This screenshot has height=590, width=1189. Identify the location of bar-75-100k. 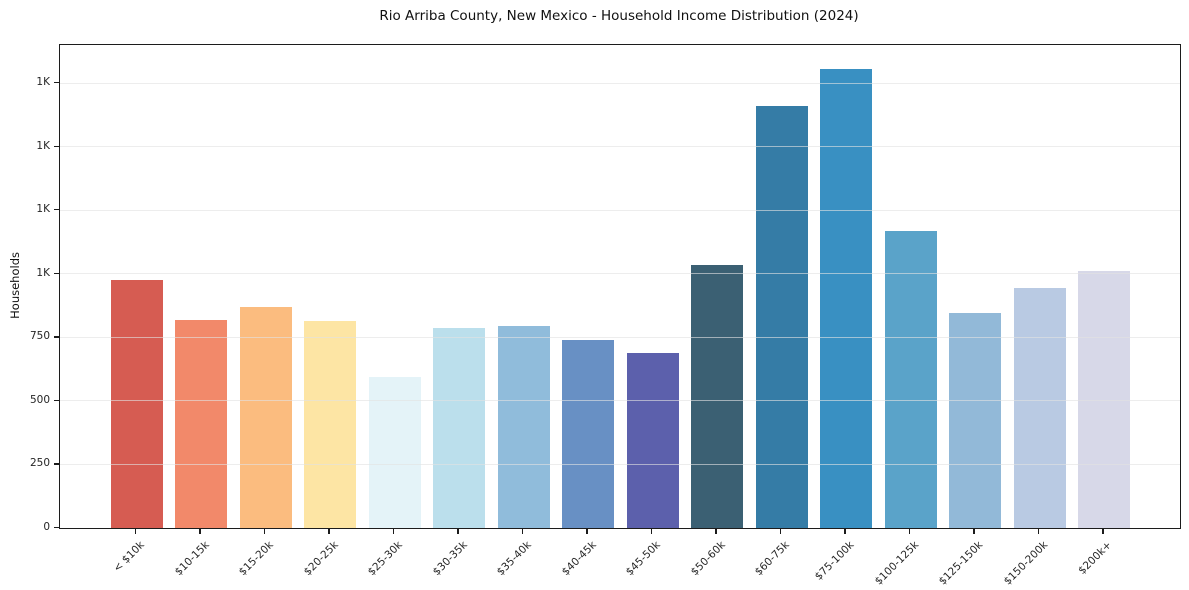
(846, 298).